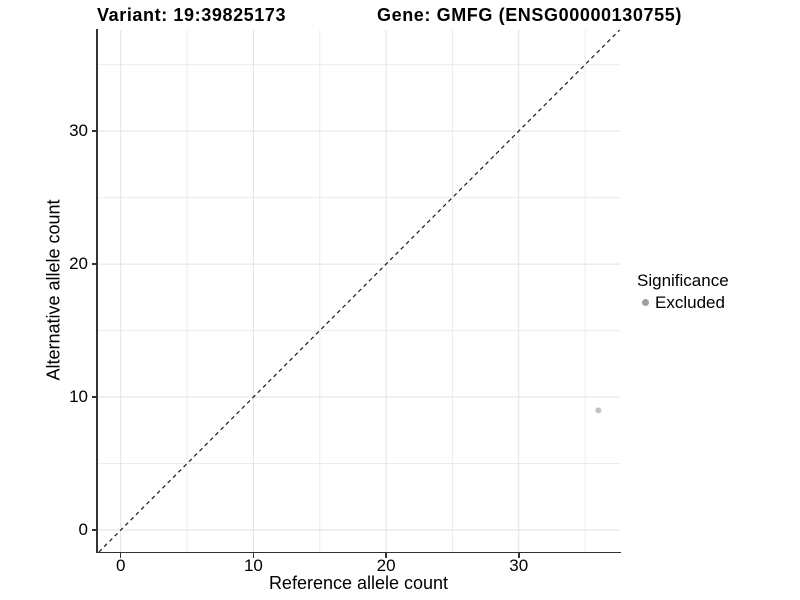 The height and width of the screenshot is (600, 800). What do you see at coordinates (78, 264) in the screenshot?
I see `y-tick-label: 20` at bounding box center [78, 264].